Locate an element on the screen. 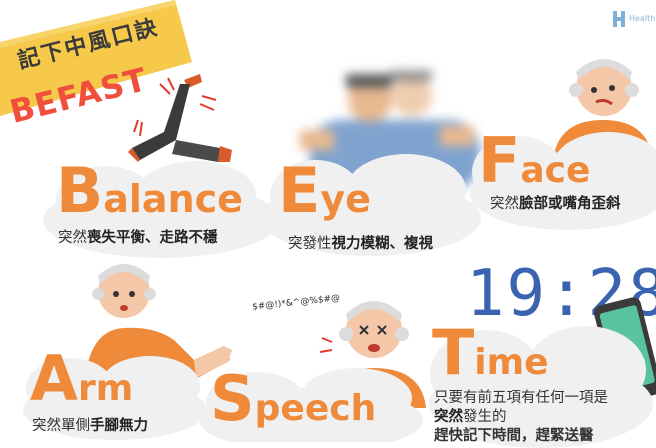 The image size is (656, 448). eye-cloud is located at coordinates (371, 205).